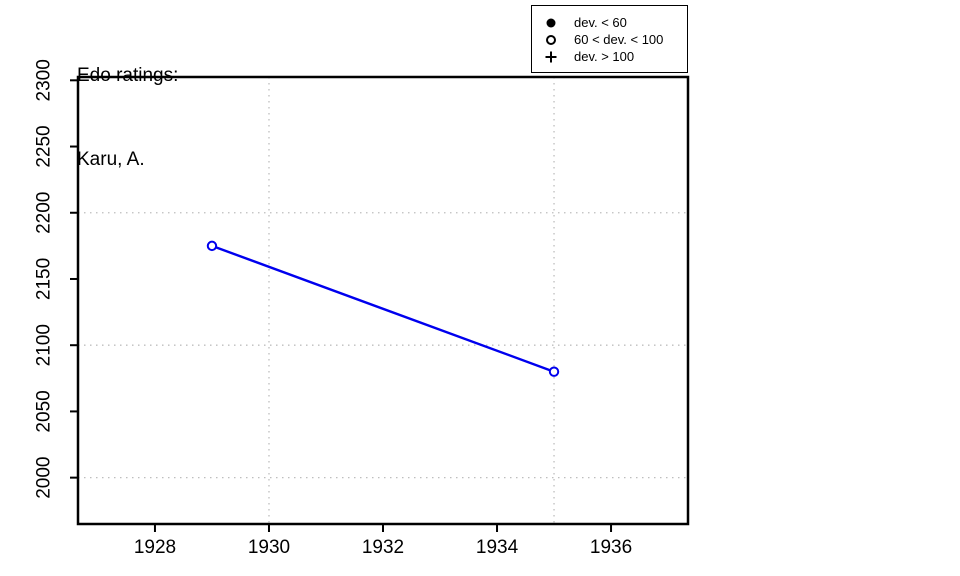 The image size is (960, 576). I want to click on legend-label: 60 < dev. < 100, so click(619, 39).